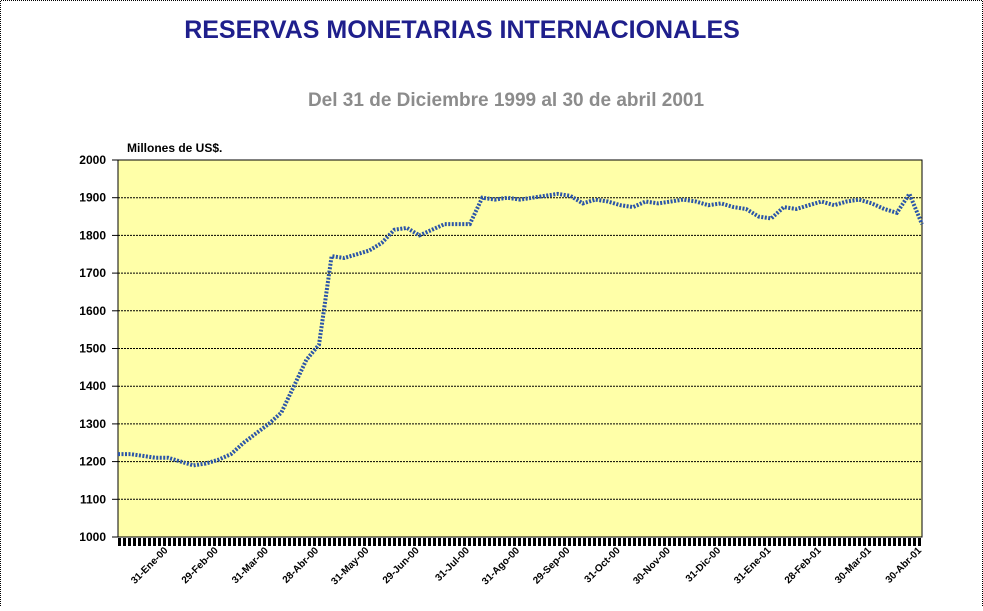 This screenshot has width=983, height=611. I want to click on y-tick-label: 1800, so click(92, 235).